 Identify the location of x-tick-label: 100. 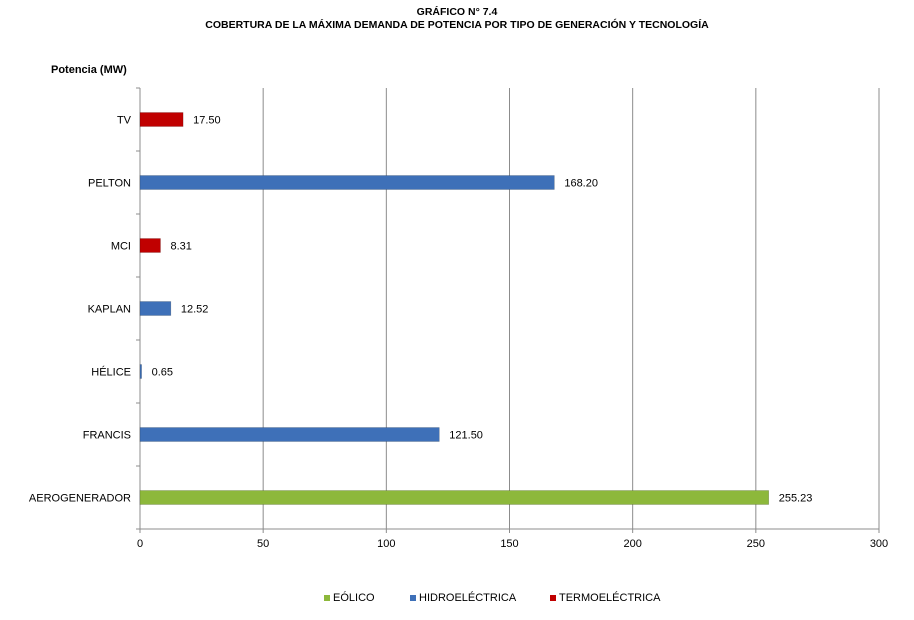
(386, 544).